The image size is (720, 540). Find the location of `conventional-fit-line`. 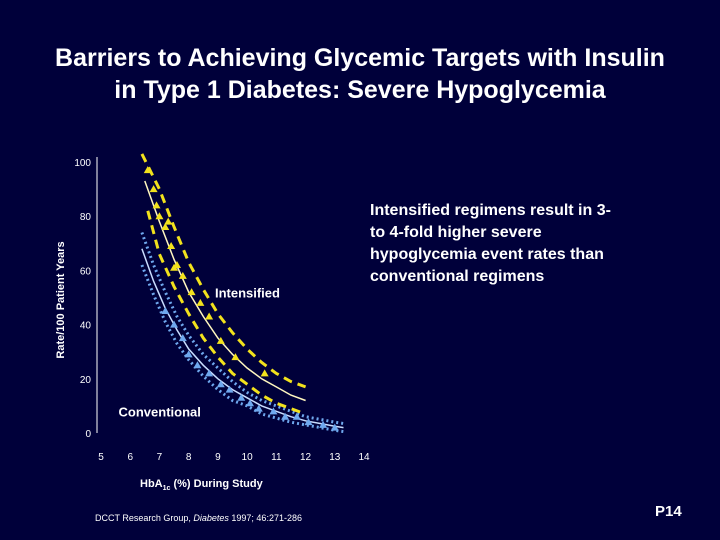

conventional-fit-line is located at coordinates (242, 338).